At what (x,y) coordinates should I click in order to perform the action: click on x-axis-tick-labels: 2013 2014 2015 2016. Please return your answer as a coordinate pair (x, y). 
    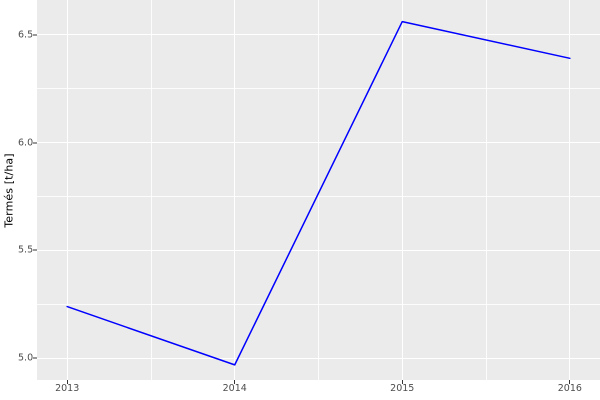
    Looking at the image, I should click on (318, 392).